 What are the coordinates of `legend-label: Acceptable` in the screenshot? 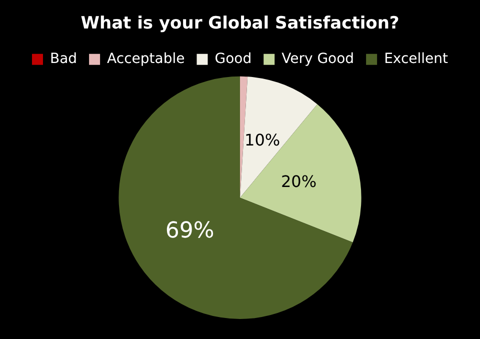 It's located at (146, 59).